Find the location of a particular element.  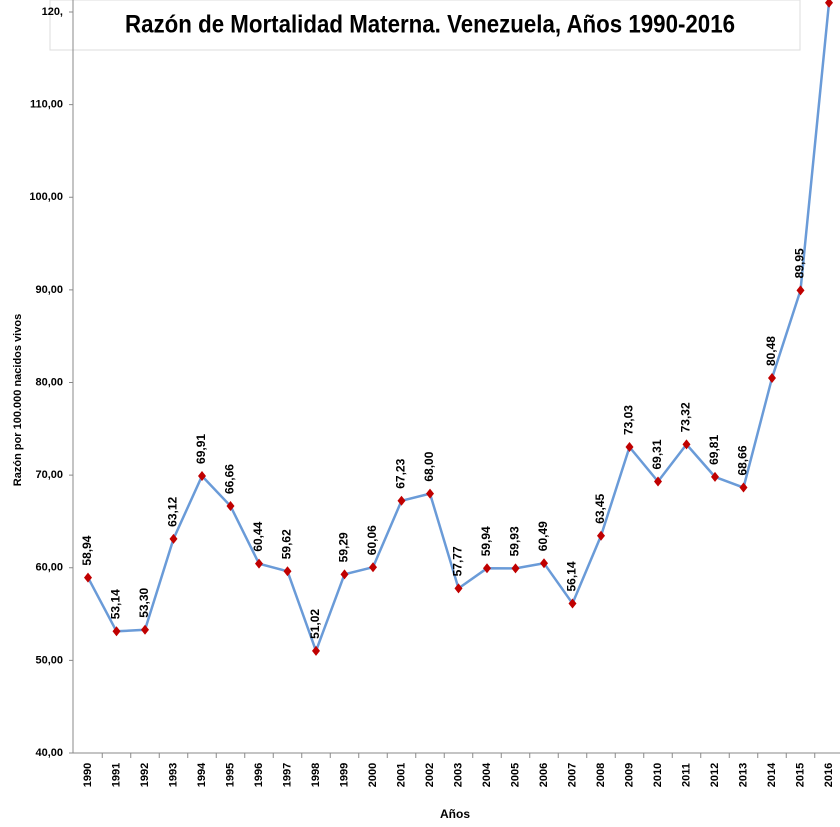

x-tick-label: 2006 is located at coordinates (544, 775).